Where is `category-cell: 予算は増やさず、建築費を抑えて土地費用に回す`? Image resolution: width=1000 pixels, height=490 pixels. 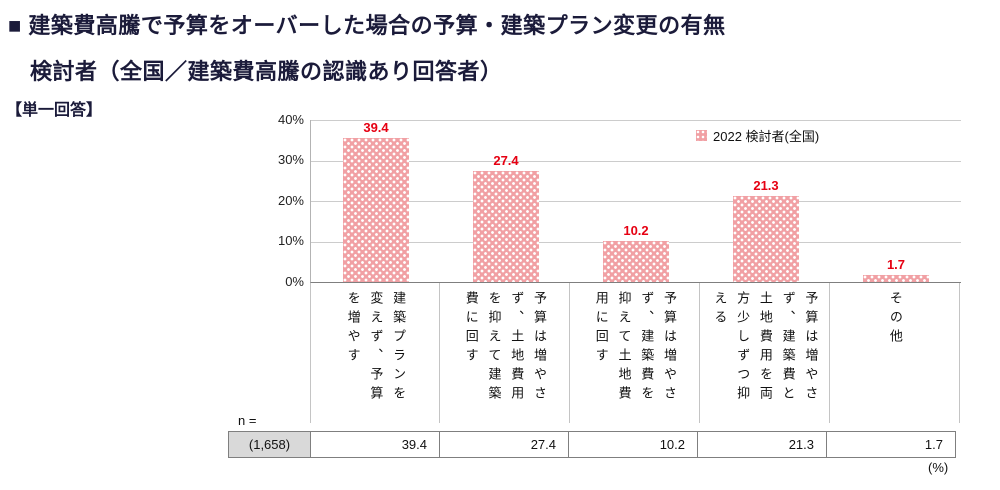 category-cell: 予算は増やさず、建築費を抑えて土地費用に回す is located at coordinates (635, 353).